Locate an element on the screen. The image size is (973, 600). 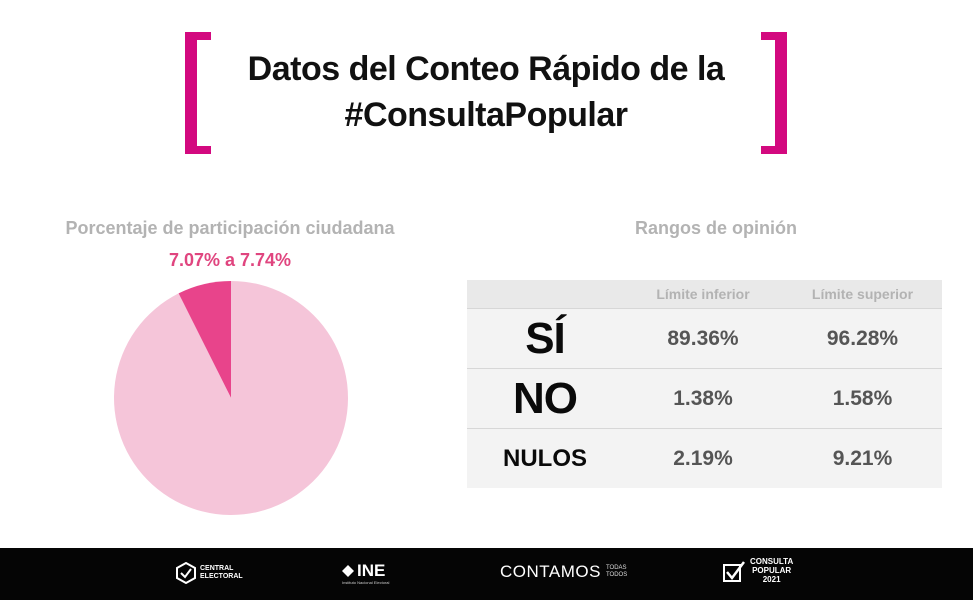
table-row-nulos: NULOS 2.19% 9.21% is located at coordinates (704, 458).